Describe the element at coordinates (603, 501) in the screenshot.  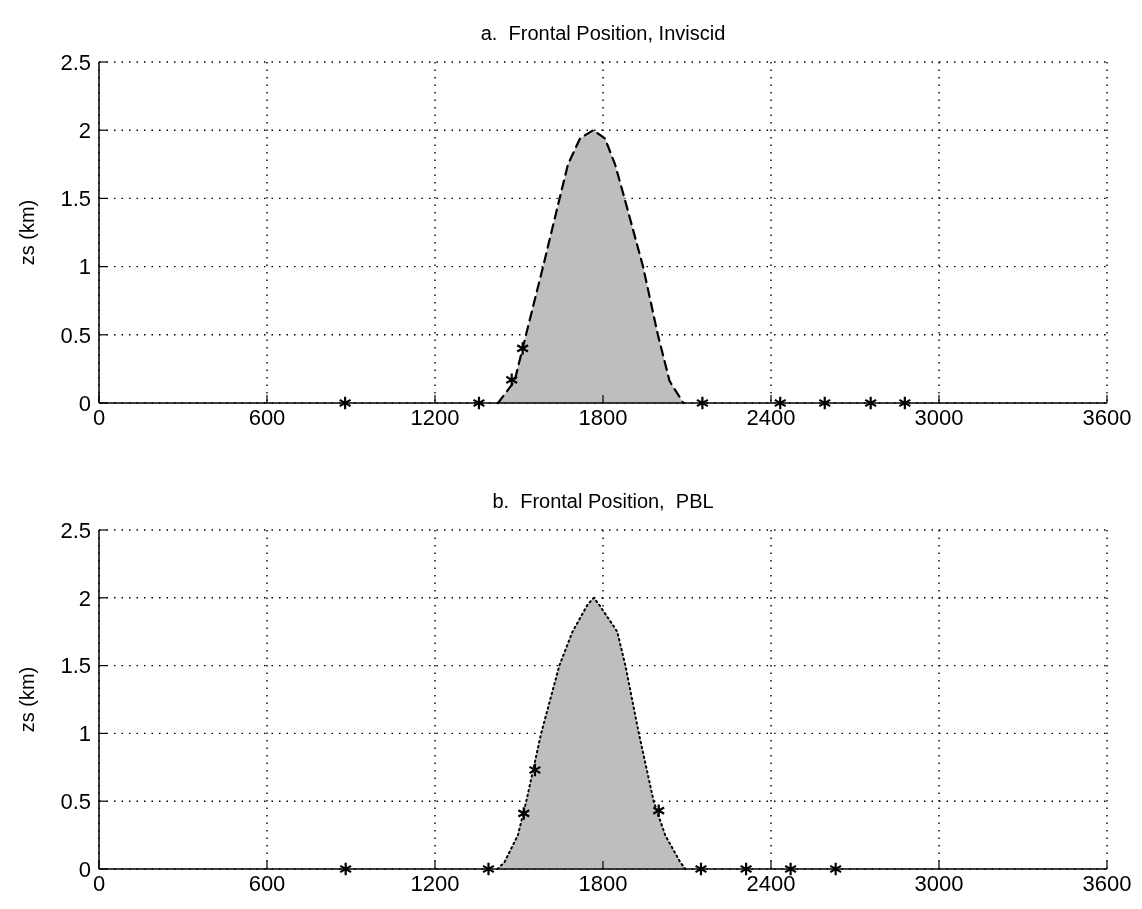
I see `chart-title: b. Frontal Position, PBL` at that location.